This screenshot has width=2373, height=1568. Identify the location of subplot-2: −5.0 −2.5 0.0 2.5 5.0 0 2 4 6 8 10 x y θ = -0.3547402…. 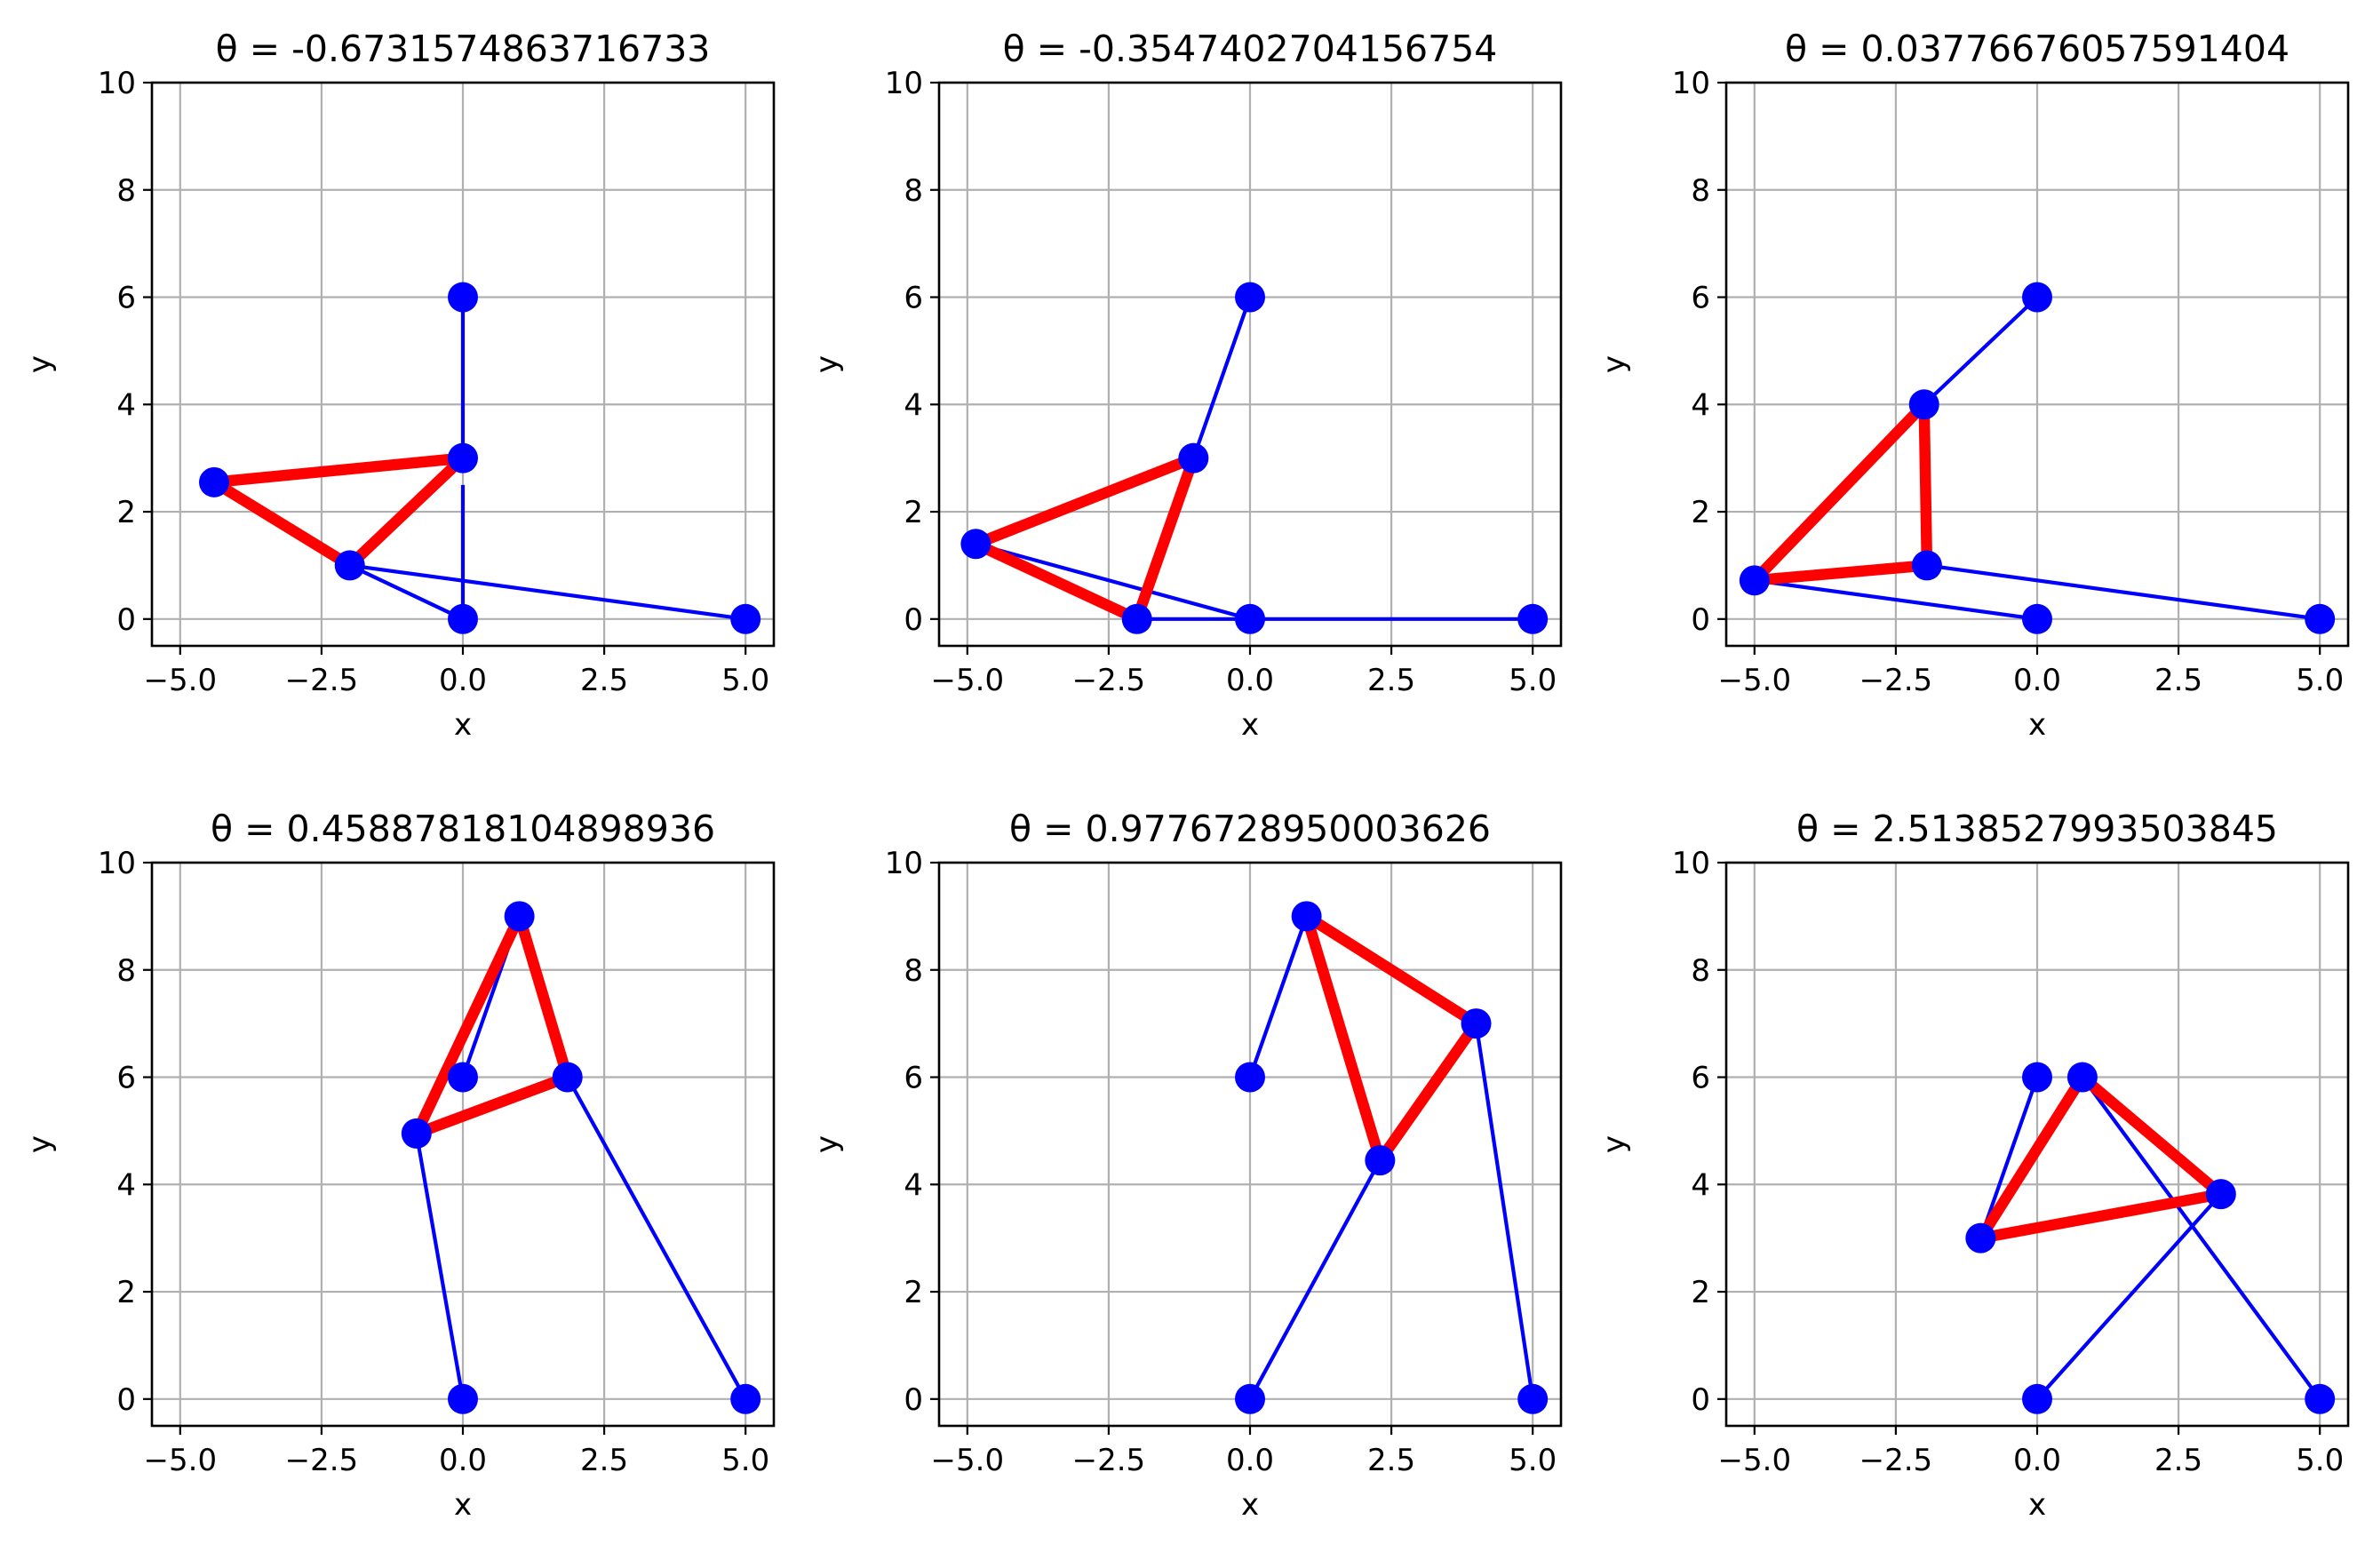
(1186, 385).